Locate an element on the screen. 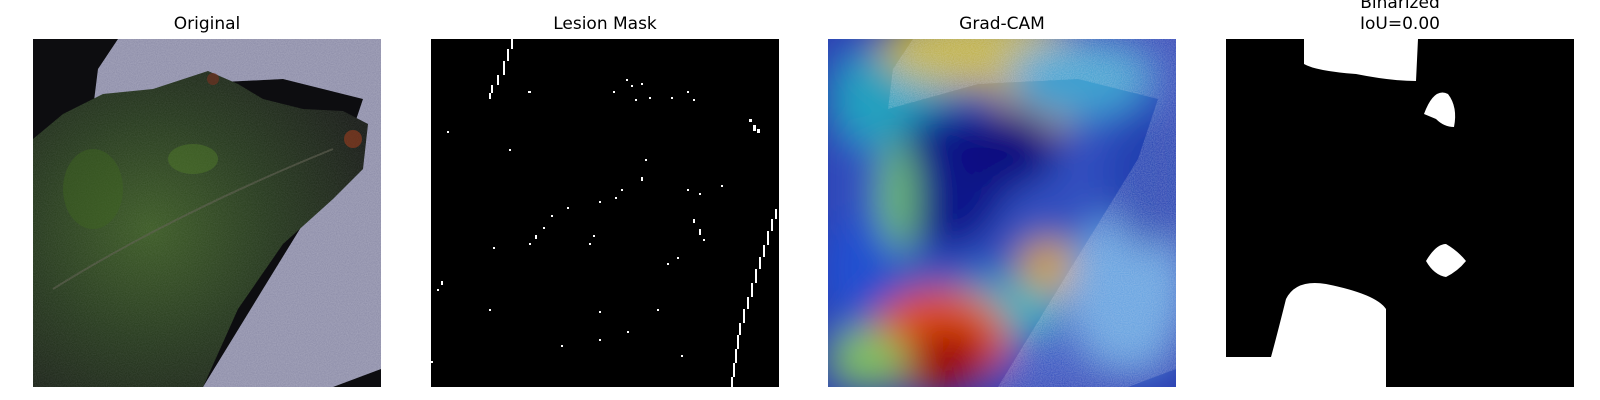 The image size is (1600, 400). binarized-blob-upper is located at coordinates (1440, 109).